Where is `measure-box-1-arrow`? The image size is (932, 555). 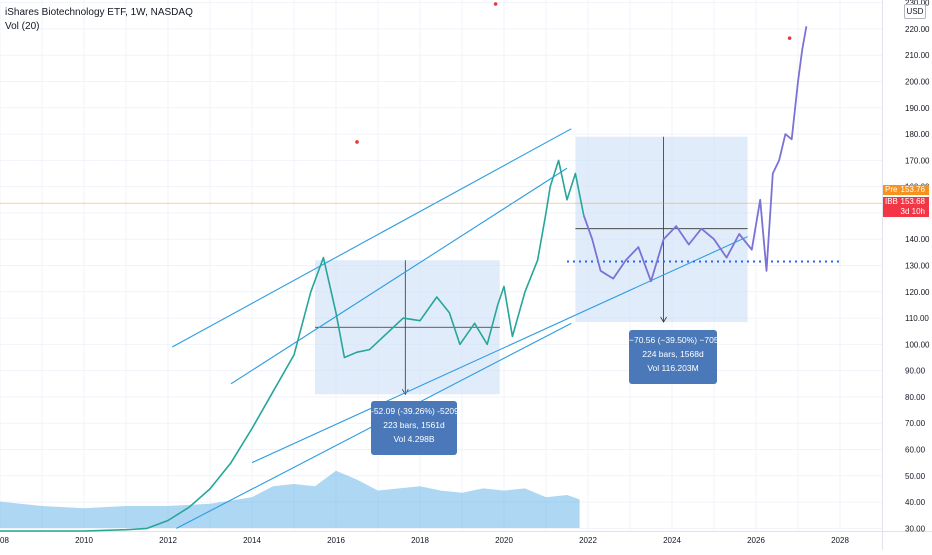
measure-box-1-arrow is located at coordinates (405, 392).